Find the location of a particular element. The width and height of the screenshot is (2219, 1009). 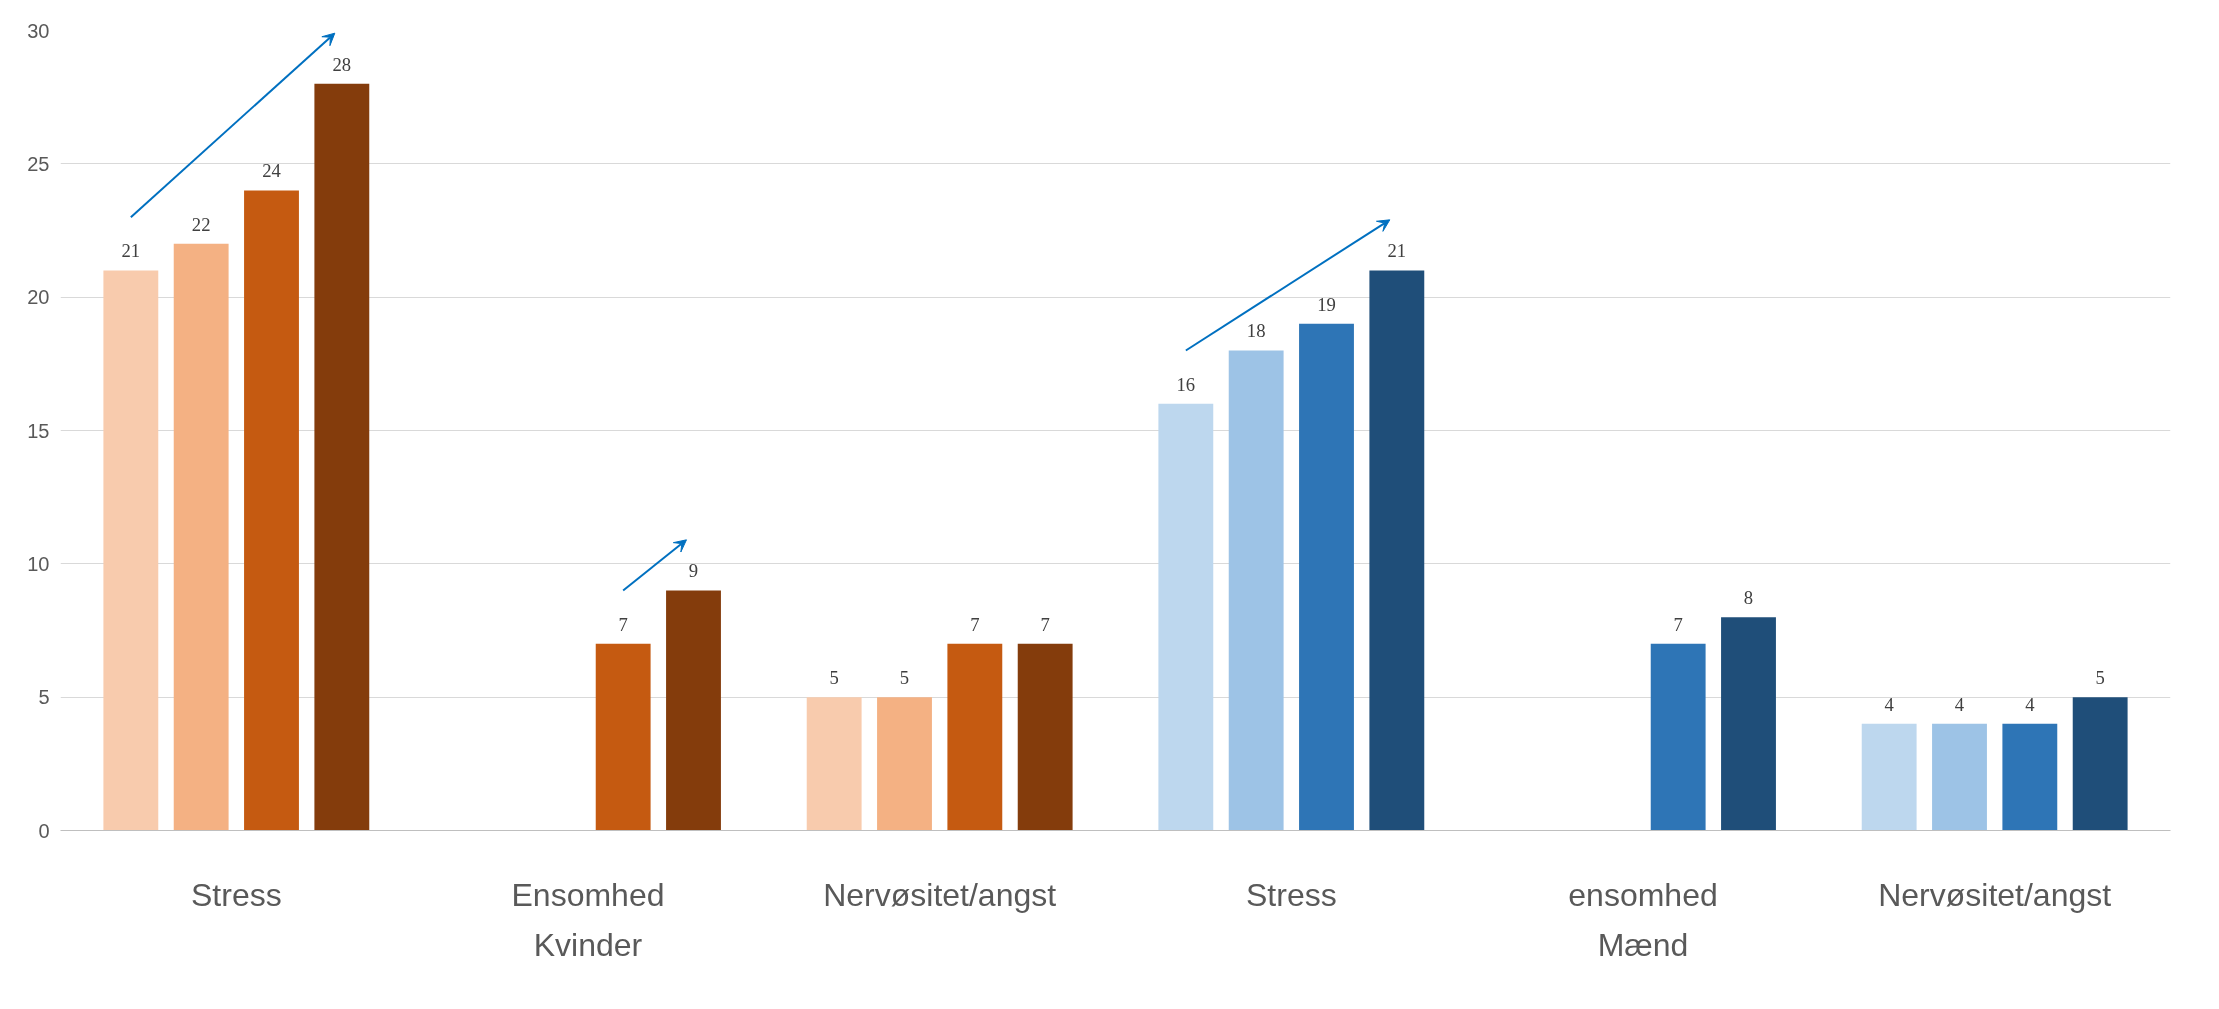

data-label: 8 is located at coordinates (1748, 597).